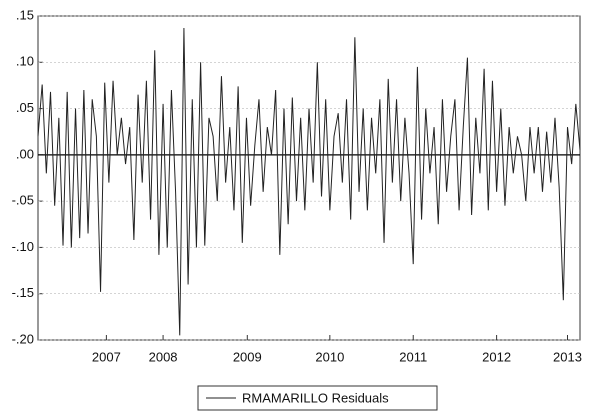  What do you see at coordinates (25, 14) in the screenshot?
I see `y-tick-label: .15` at bounding box center [25, 14].